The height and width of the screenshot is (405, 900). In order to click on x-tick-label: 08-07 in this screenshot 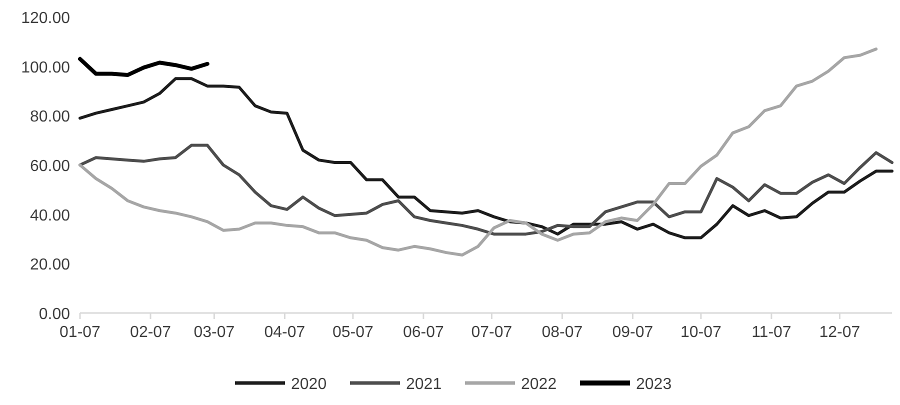, I will do `click(562, 332)`.